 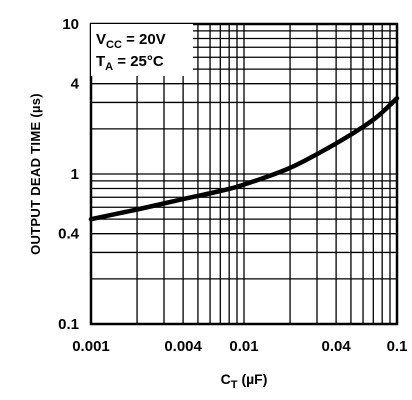 What do you see at coordinates (69, 234) in the screenshot?
I see `y-tick-label: 0.4` at bounding box center [69, 234].